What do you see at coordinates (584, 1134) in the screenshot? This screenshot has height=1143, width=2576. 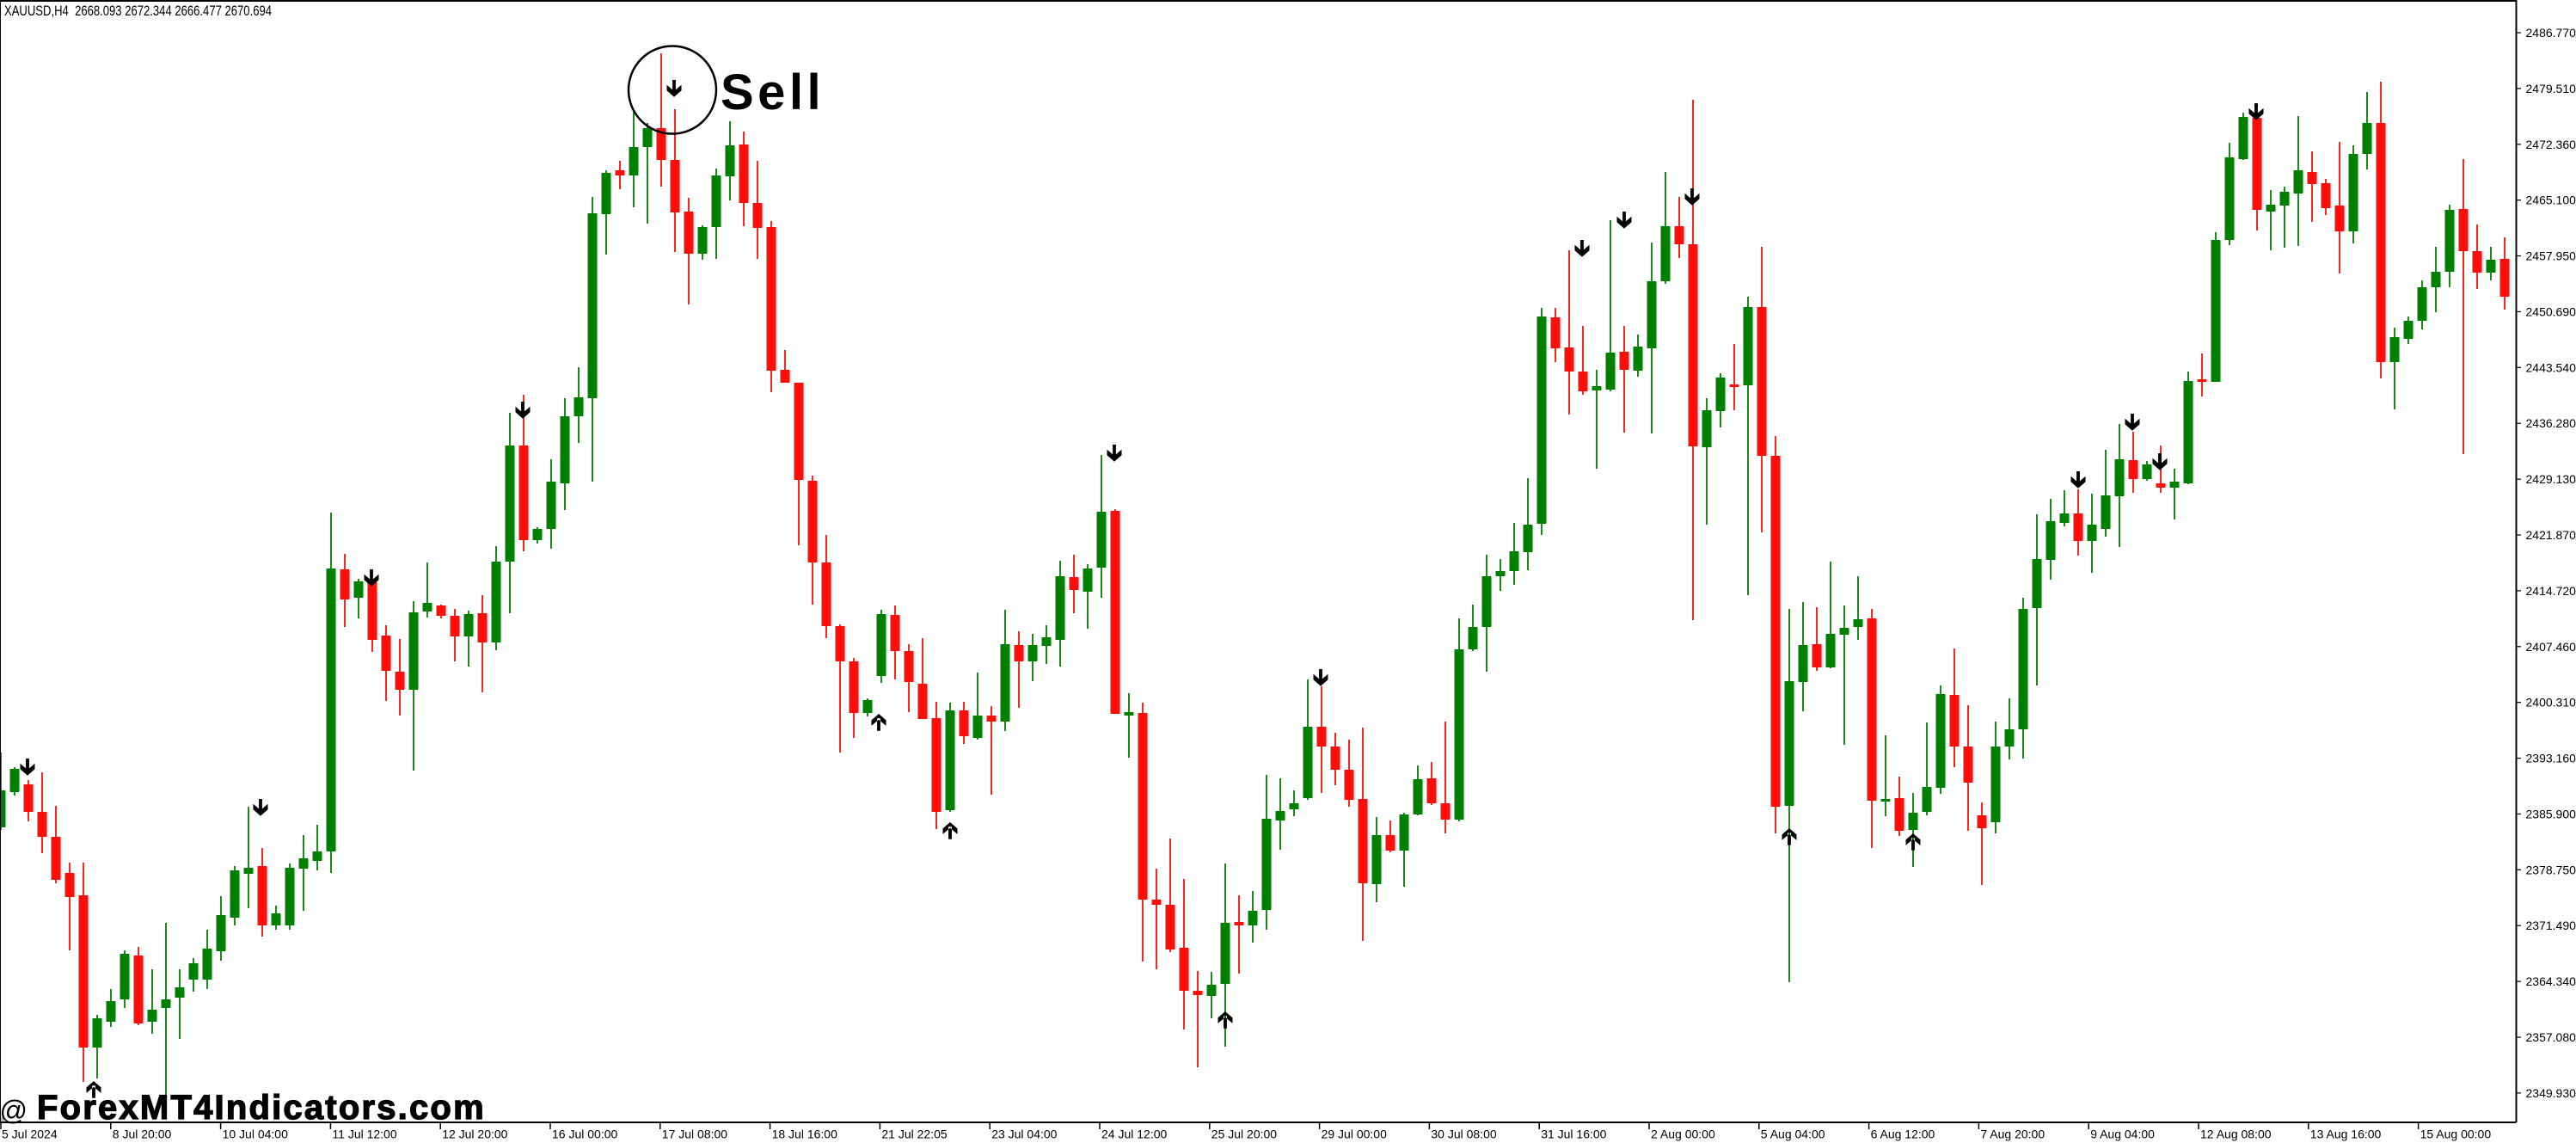 I see `svg-text: 16 Jul 00:00` at bounding box center [584, 1134].